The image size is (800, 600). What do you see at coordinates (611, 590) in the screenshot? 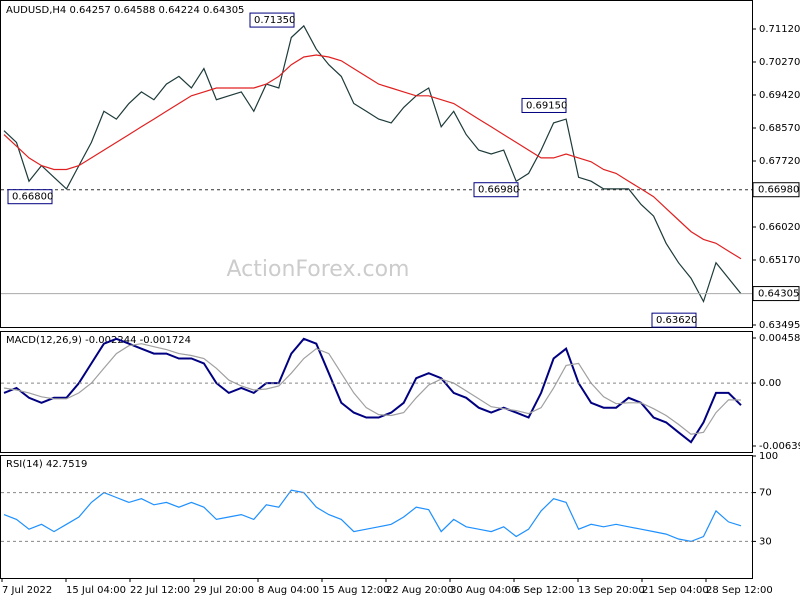
I see `x-tick-label: 13 Sep 20:00` at bounding box center [611, 590].